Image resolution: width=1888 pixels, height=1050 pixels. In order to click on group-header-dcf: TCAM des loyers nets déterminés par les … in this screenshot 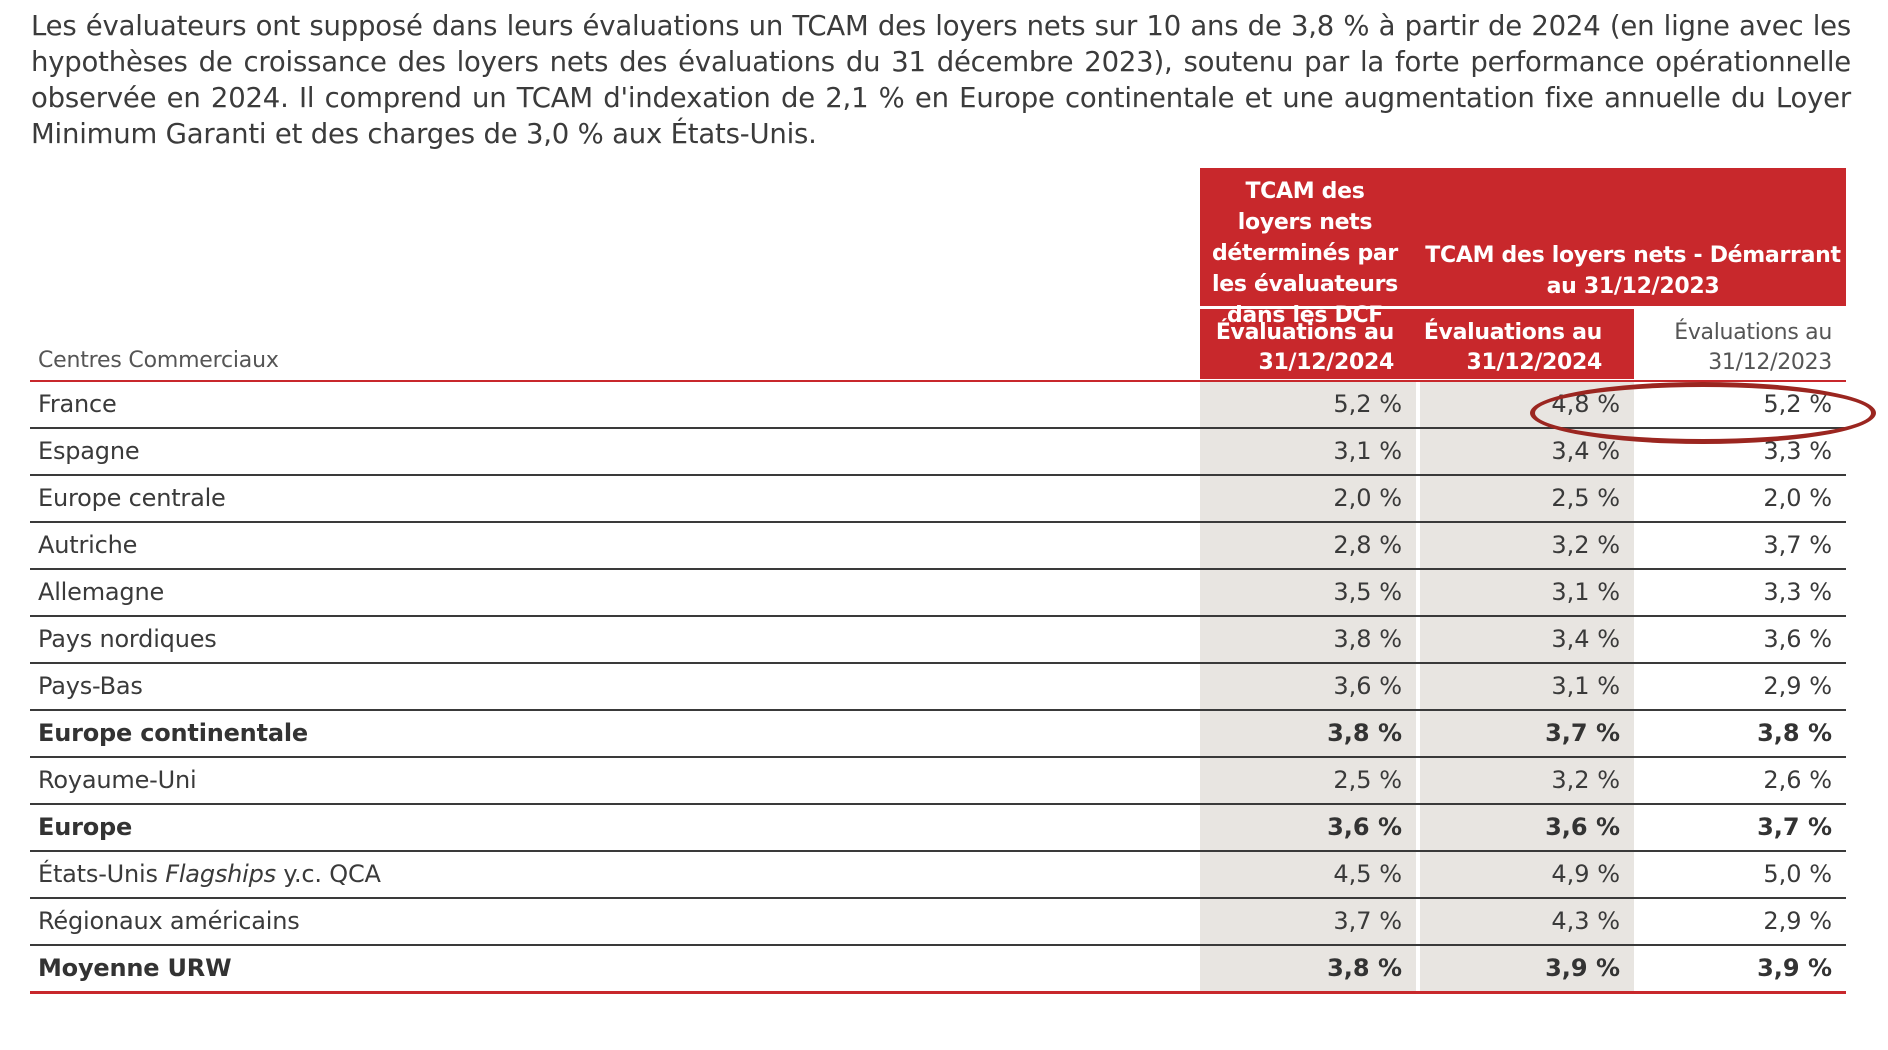, I will do `click(1304, 253)`.